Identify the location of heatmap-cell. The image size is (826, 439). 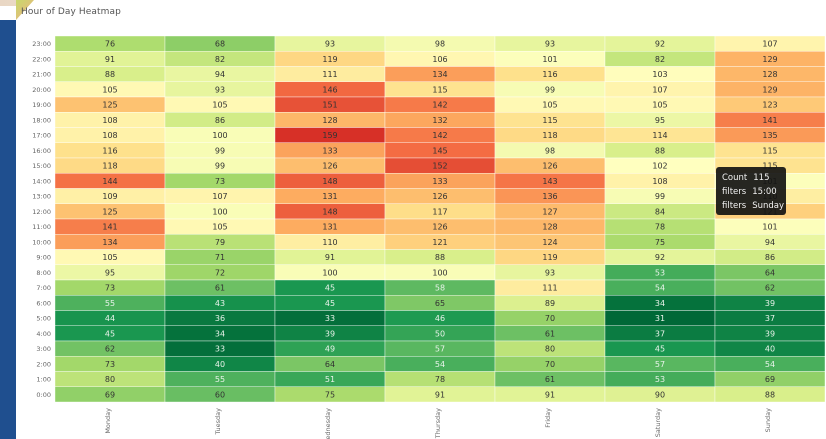
(770, 394).